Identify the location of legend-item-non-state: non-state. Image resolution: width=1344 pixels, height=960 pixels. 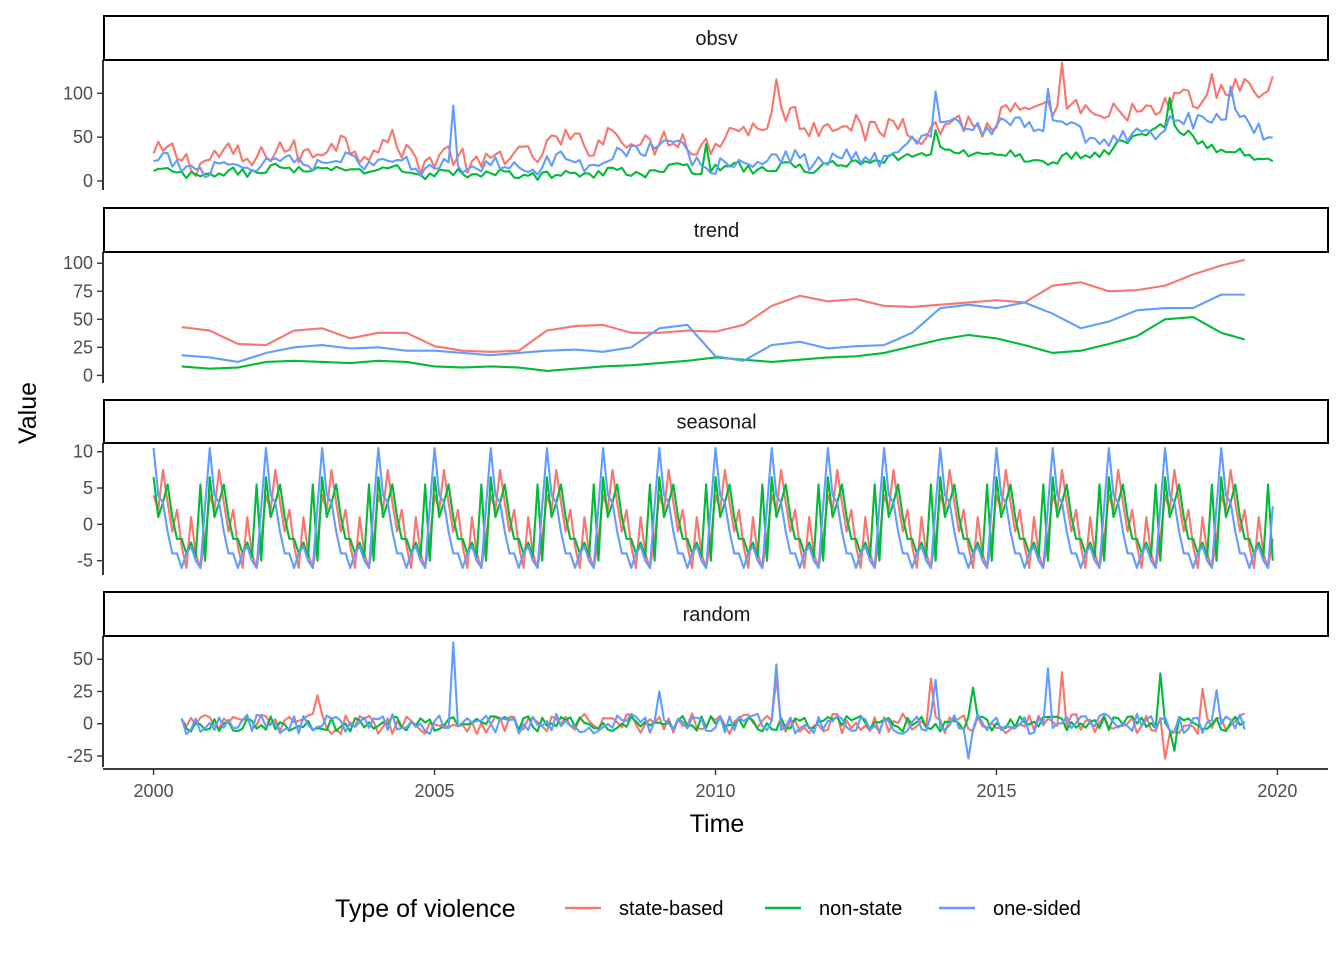
(833, 909).